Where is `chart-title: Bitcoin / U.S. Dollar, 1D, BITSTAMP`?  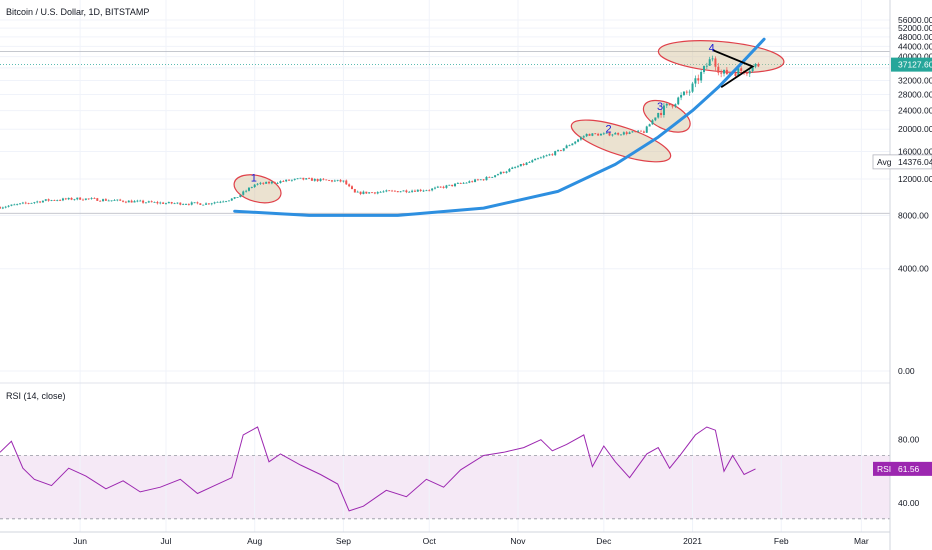
chart-title: Bitcoin / U.S. Dollar, 1D, BITSTAMP is located at coordinates (77, 12).